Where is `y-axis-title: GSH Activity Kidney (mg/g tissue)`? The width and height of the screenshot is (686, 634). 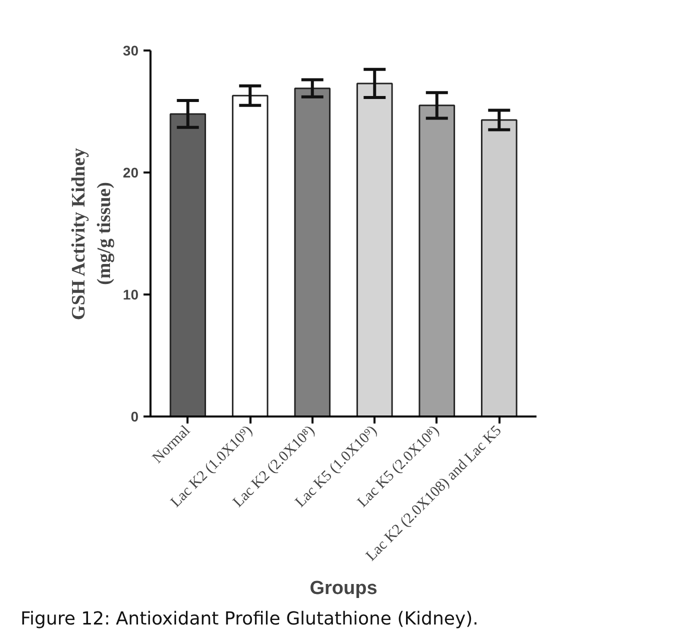
y-axis-title: GSH Activity Kidney (mg/g tissue) is located at coordinates (91, 233).